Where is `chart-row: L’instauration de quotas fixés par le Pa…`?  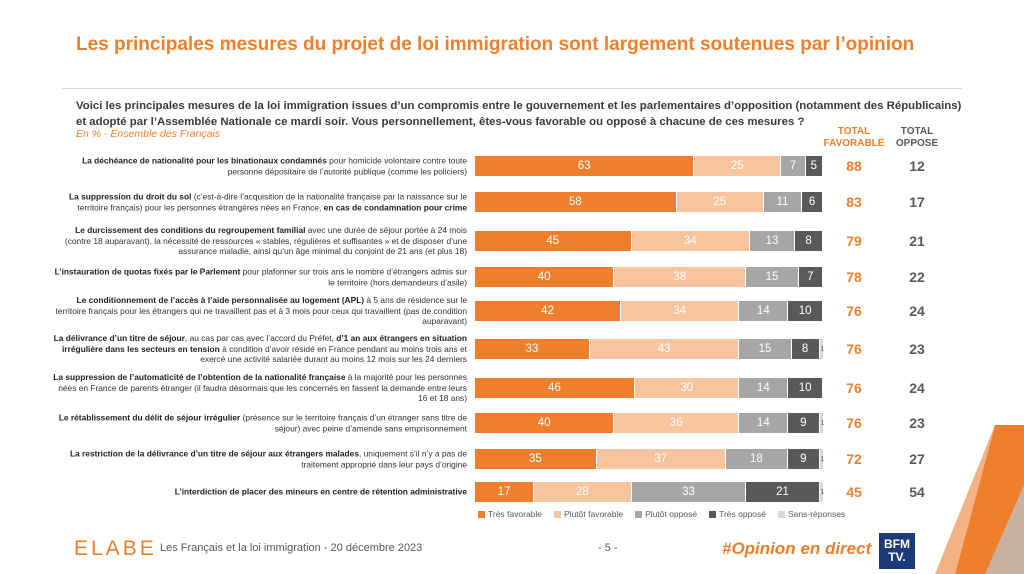
chart-row: L’instauration de quotas fixés par le Pa… is located at coordinates (512, 277).